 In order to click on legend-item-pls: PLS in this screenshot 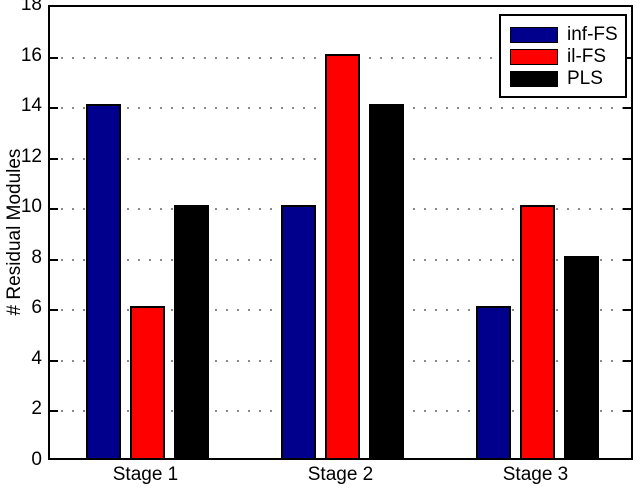, I will do `click(563, 78)`.